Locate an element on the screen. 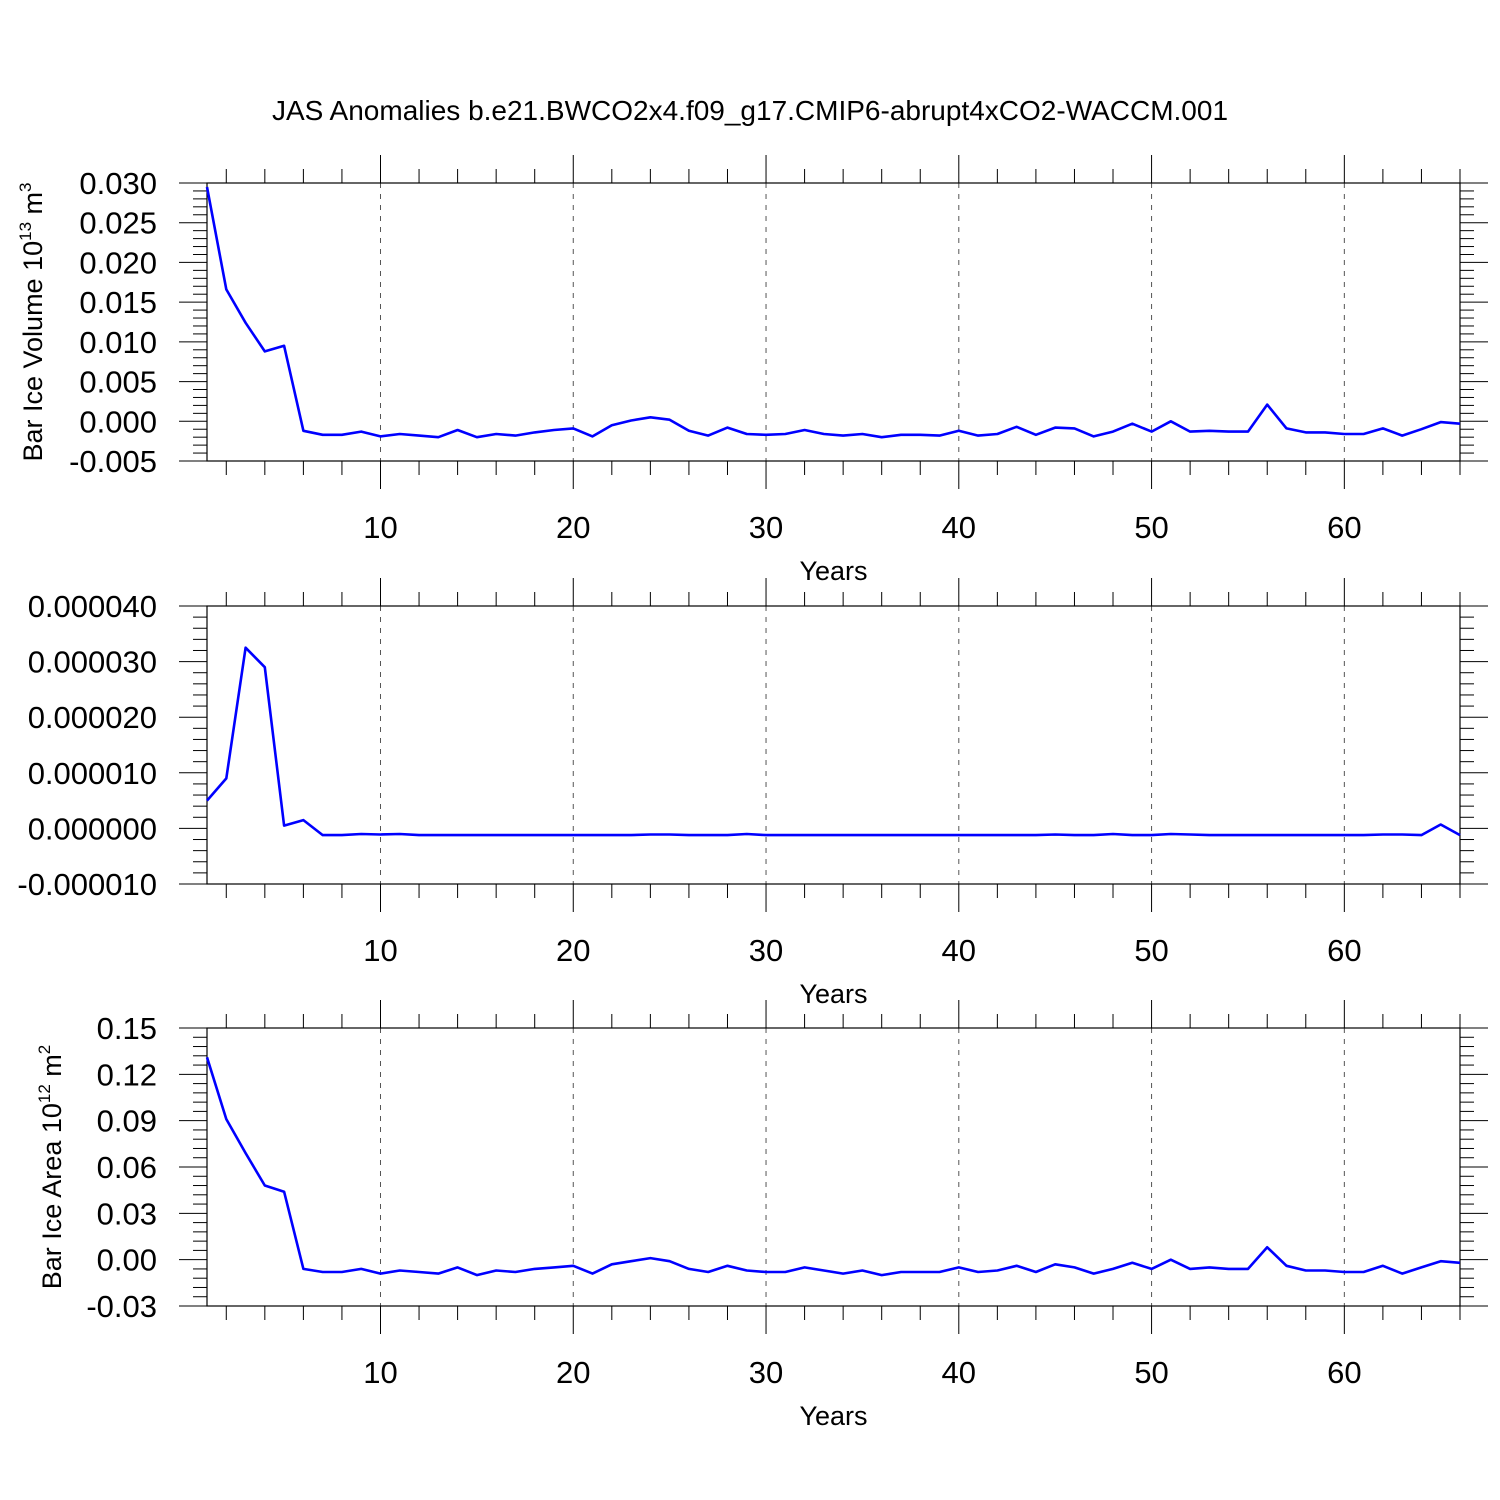  y-tick-label: 0.025 is located at coordinates (118, 223).